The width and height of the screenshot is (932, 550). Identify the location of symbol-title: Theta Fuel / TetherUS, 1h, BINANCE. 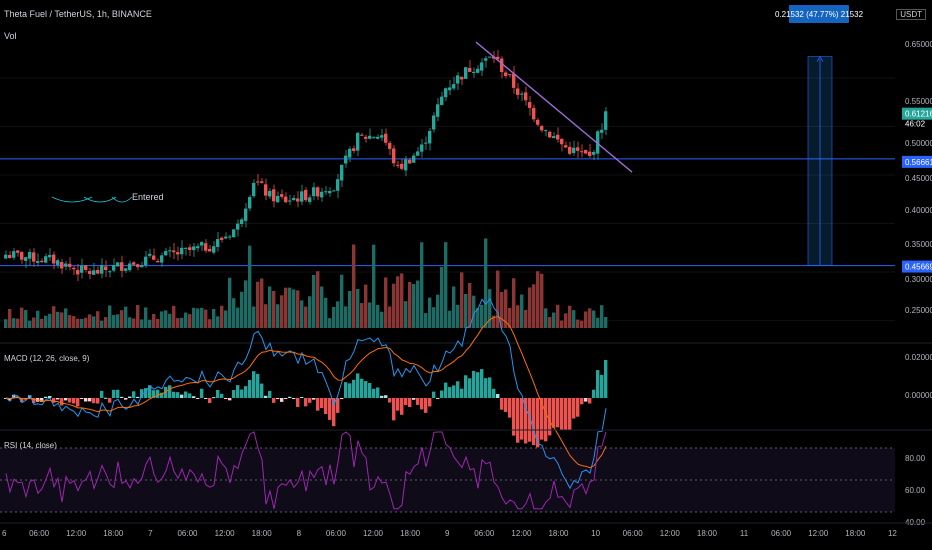
(78, 14).